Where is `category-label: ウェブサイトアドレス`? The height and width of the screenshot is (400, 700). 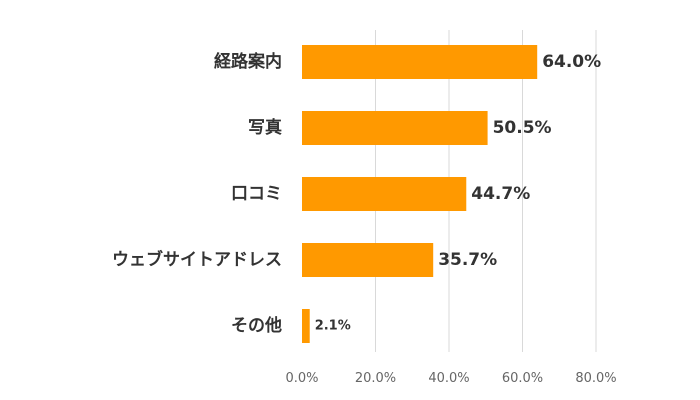 category-label: ウェブサイトアドレス is located at coordinates (197, 259).